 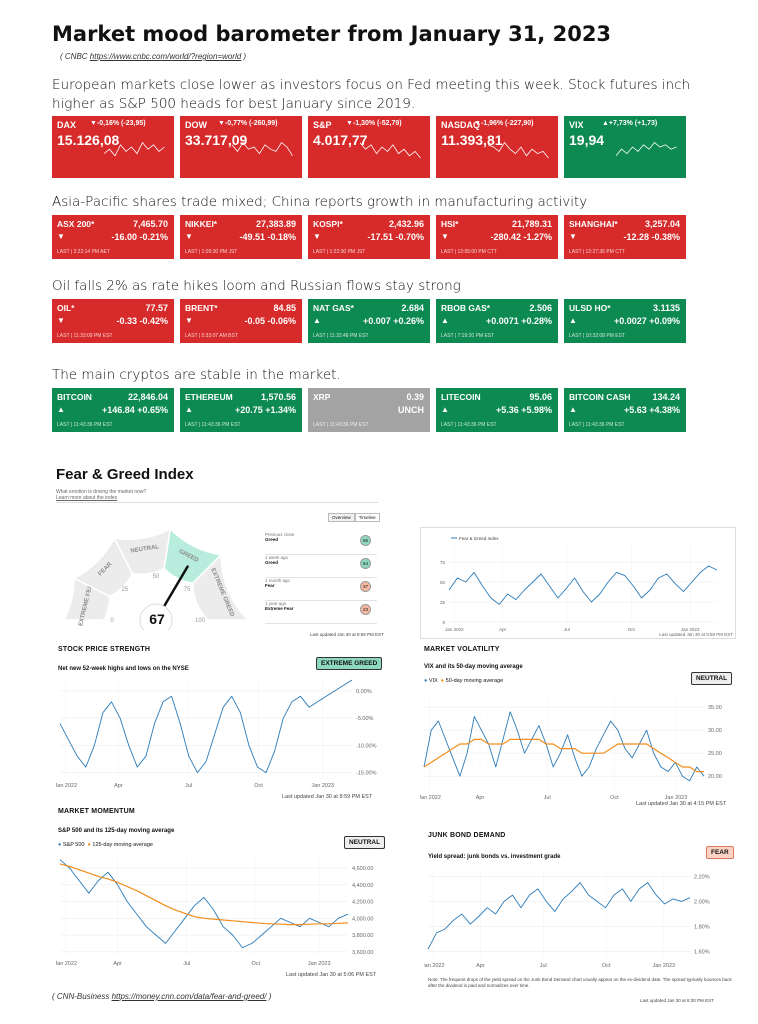 I want to click on tile-name: BITCOIN, so click(x=74, y=397).